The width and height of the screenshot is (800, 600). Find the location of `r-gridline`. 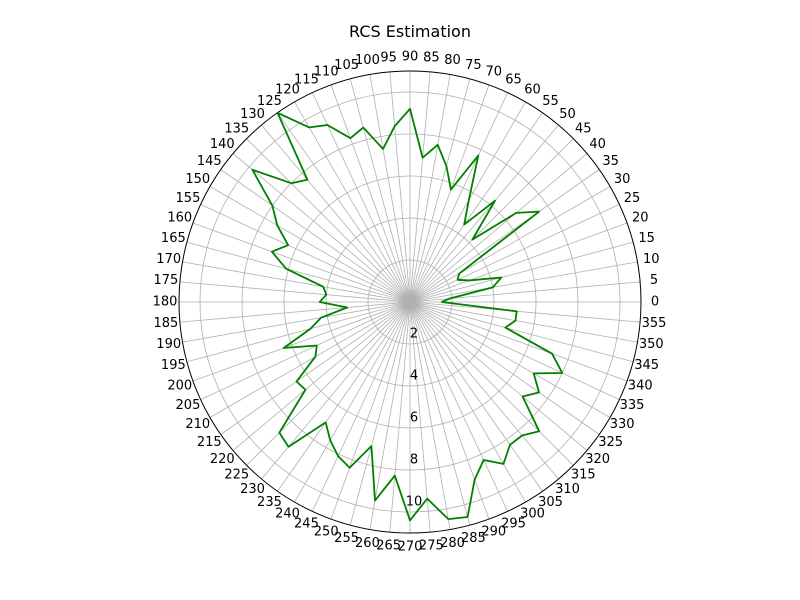

r-gridline is located at coordinates (410, 302).